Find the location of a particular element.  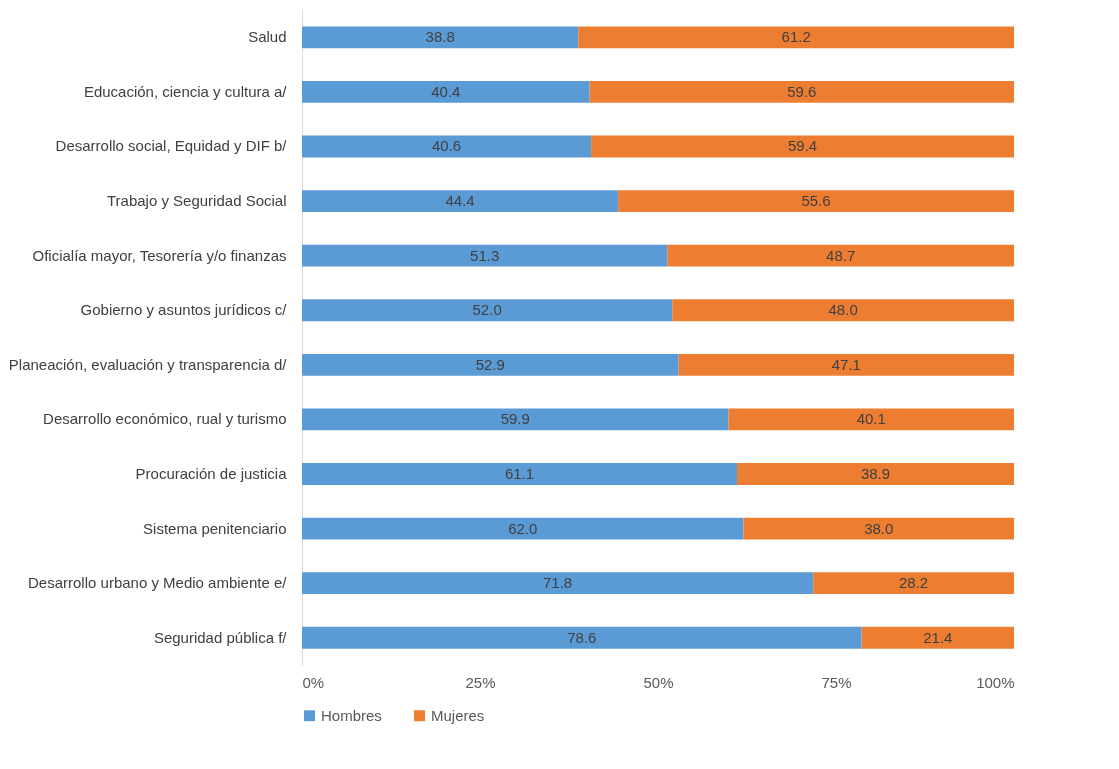

x-tick-label: 75% is located at coordinates (836, 682).